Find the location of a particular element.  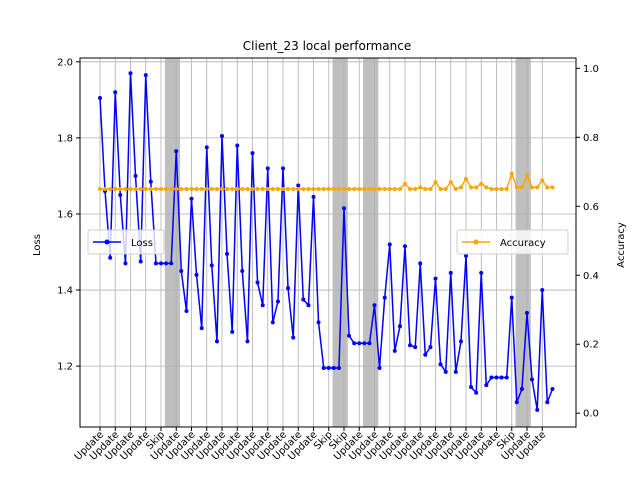

right-axis-ticks: 0.0 0.2 0.4 0.6 0.8 1.0 is located at coordinates (587, 242).